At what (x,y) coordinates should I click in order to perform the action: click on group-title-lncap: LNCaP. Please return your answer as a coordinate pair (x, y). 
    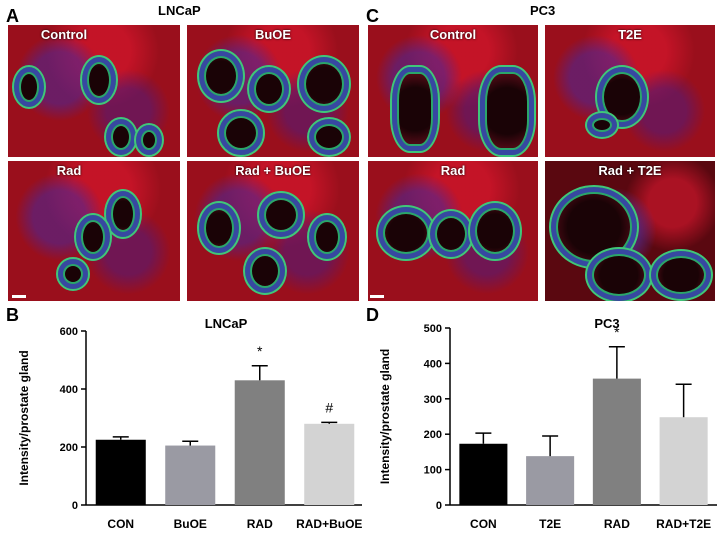
    Looking at the image, I should click on (179, 10).